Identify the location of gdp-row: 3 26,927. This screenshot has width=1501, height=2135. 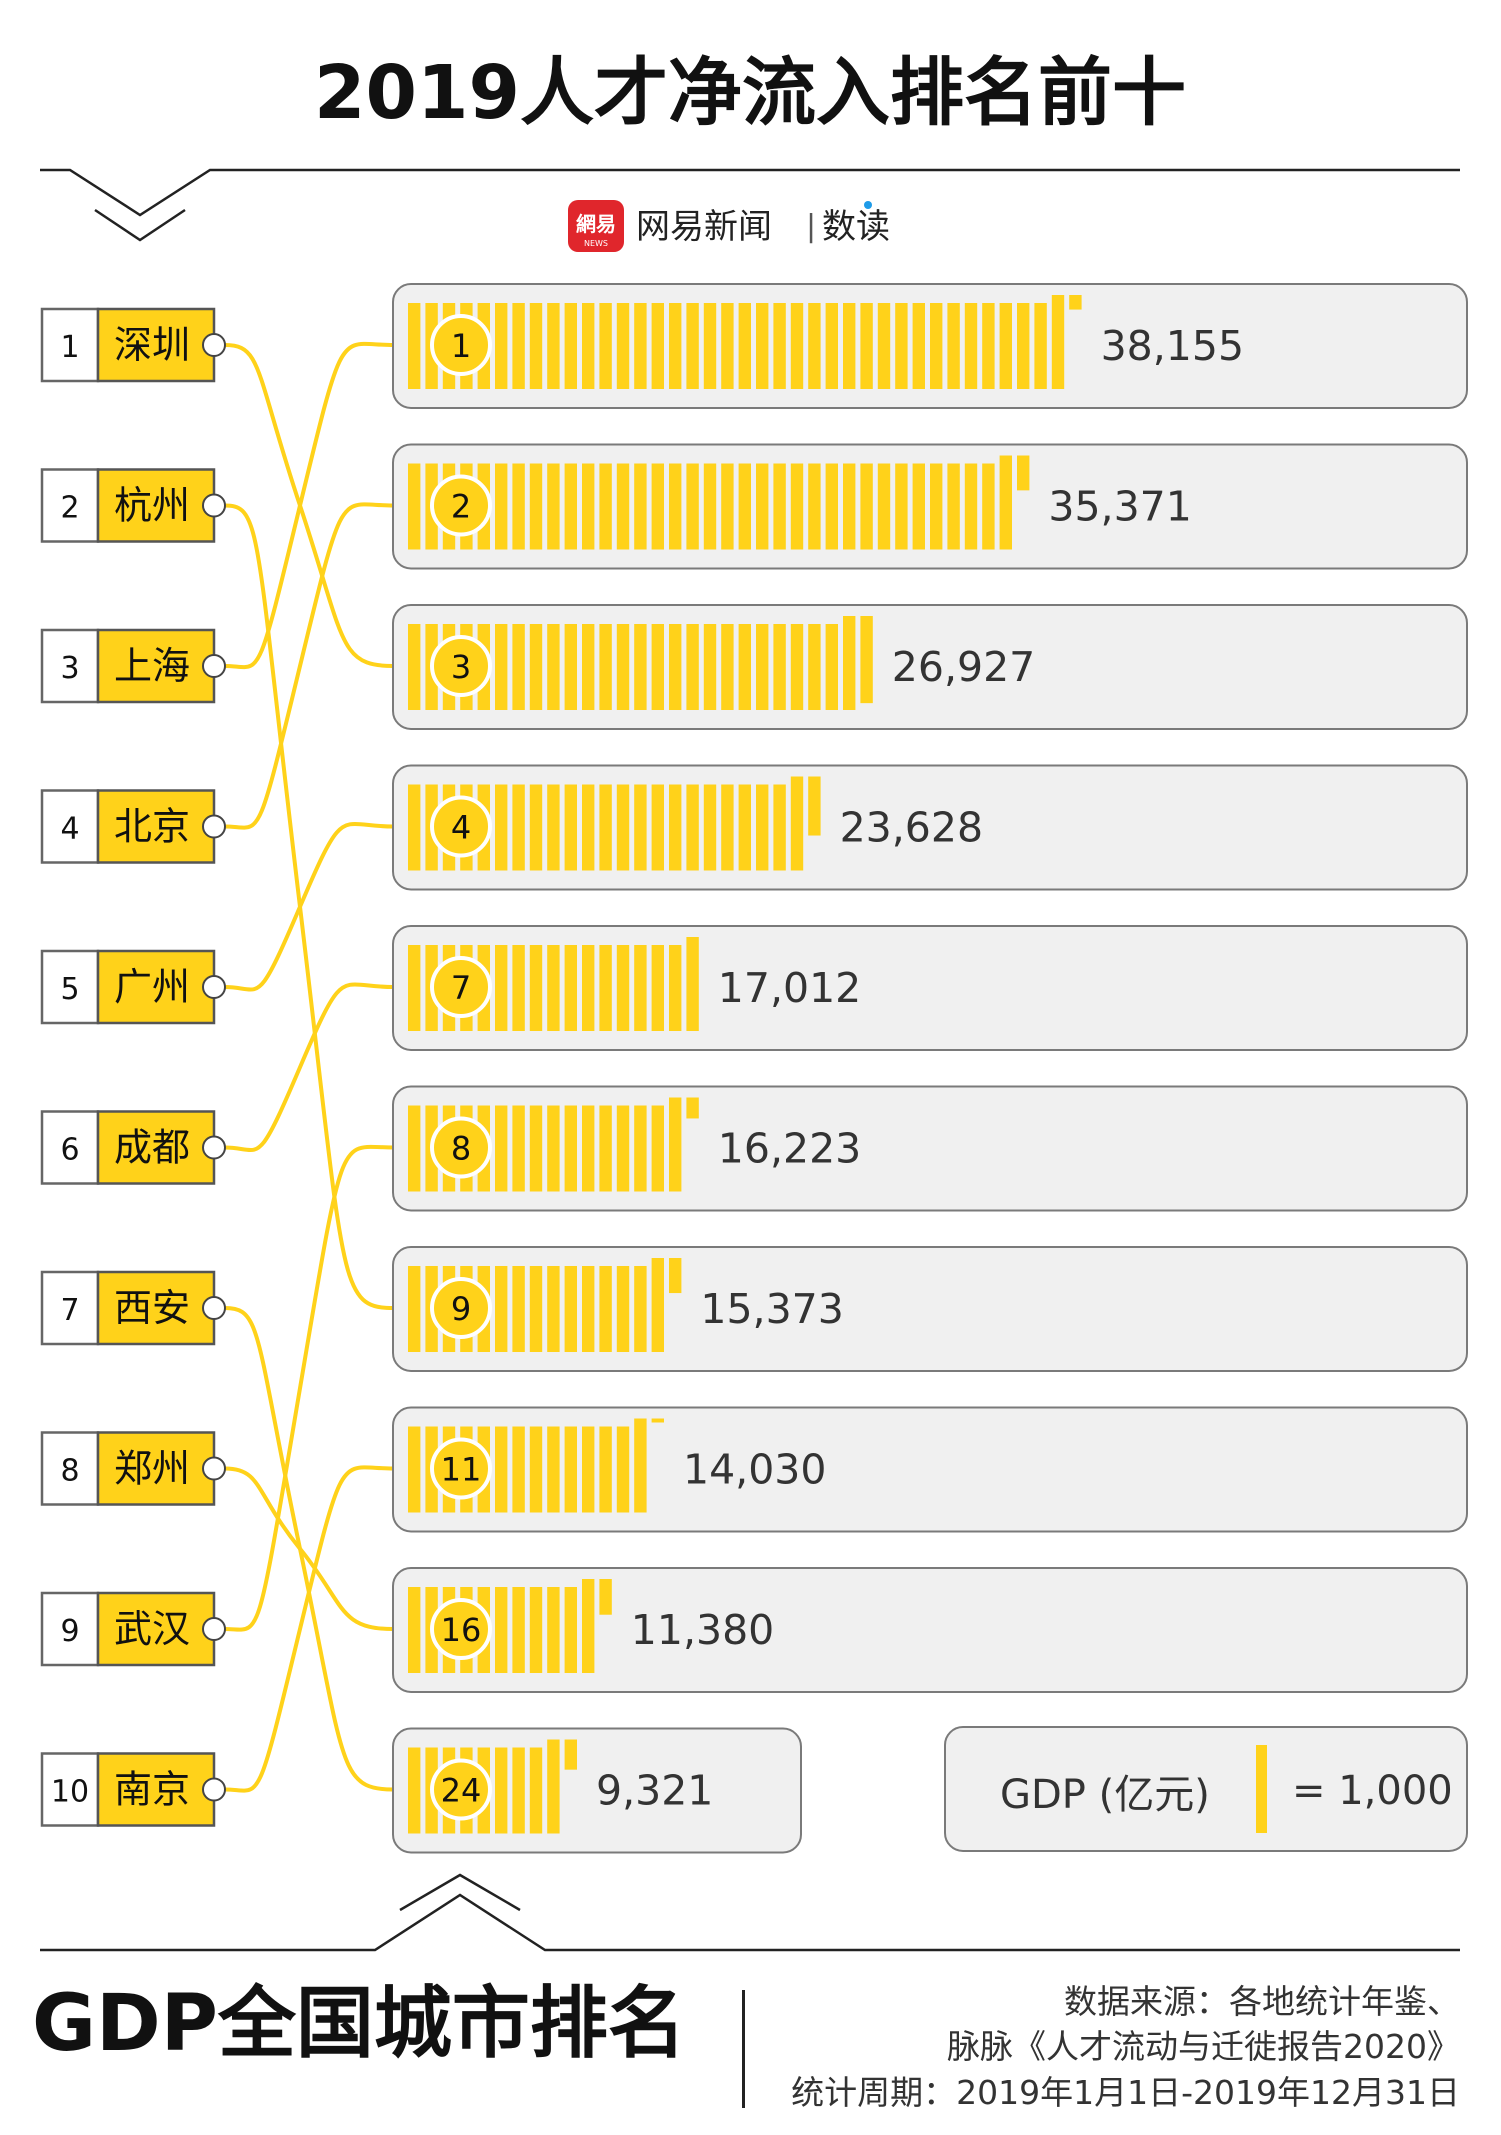
(930, 667).